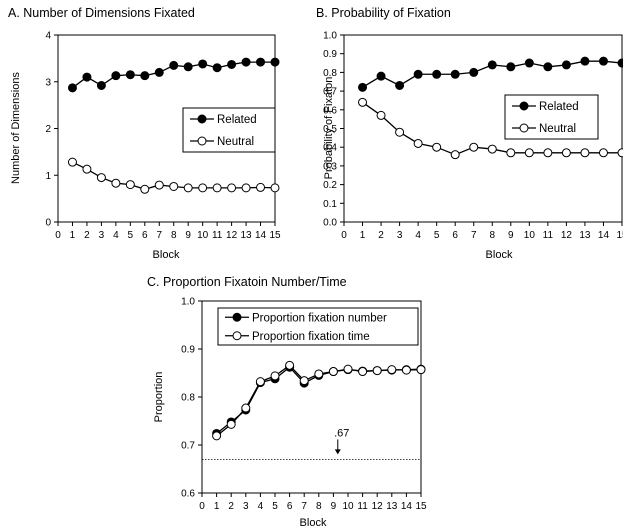 The image size is (623, 530). I want to click on x-tick-label: 15, so click(421, 506).